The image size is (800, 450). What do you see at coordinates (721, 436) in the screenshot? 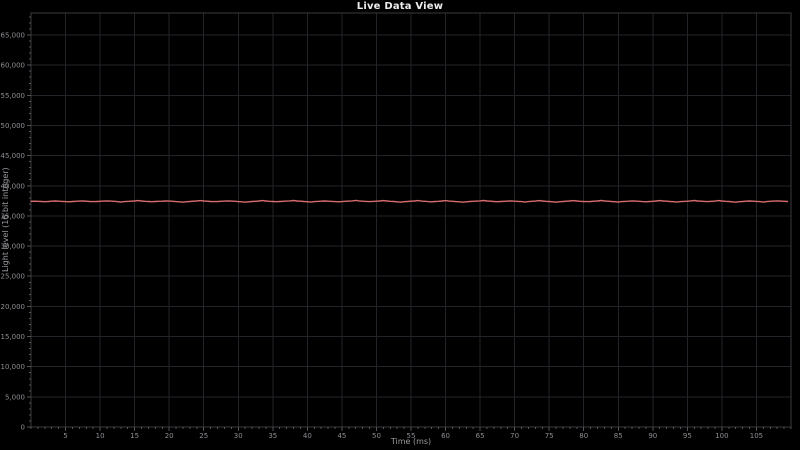
I see `x-tick-label: 100` at bounding box center [721, 436].